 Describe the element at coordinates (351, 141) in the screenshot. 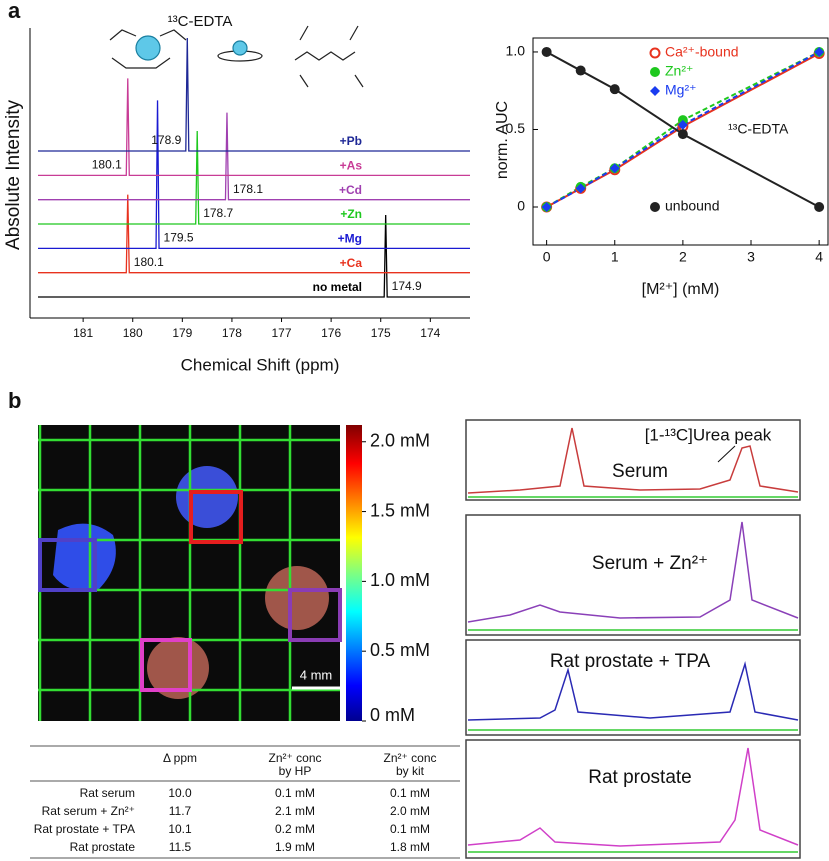

I see `trace-label: +Pb` at that location.